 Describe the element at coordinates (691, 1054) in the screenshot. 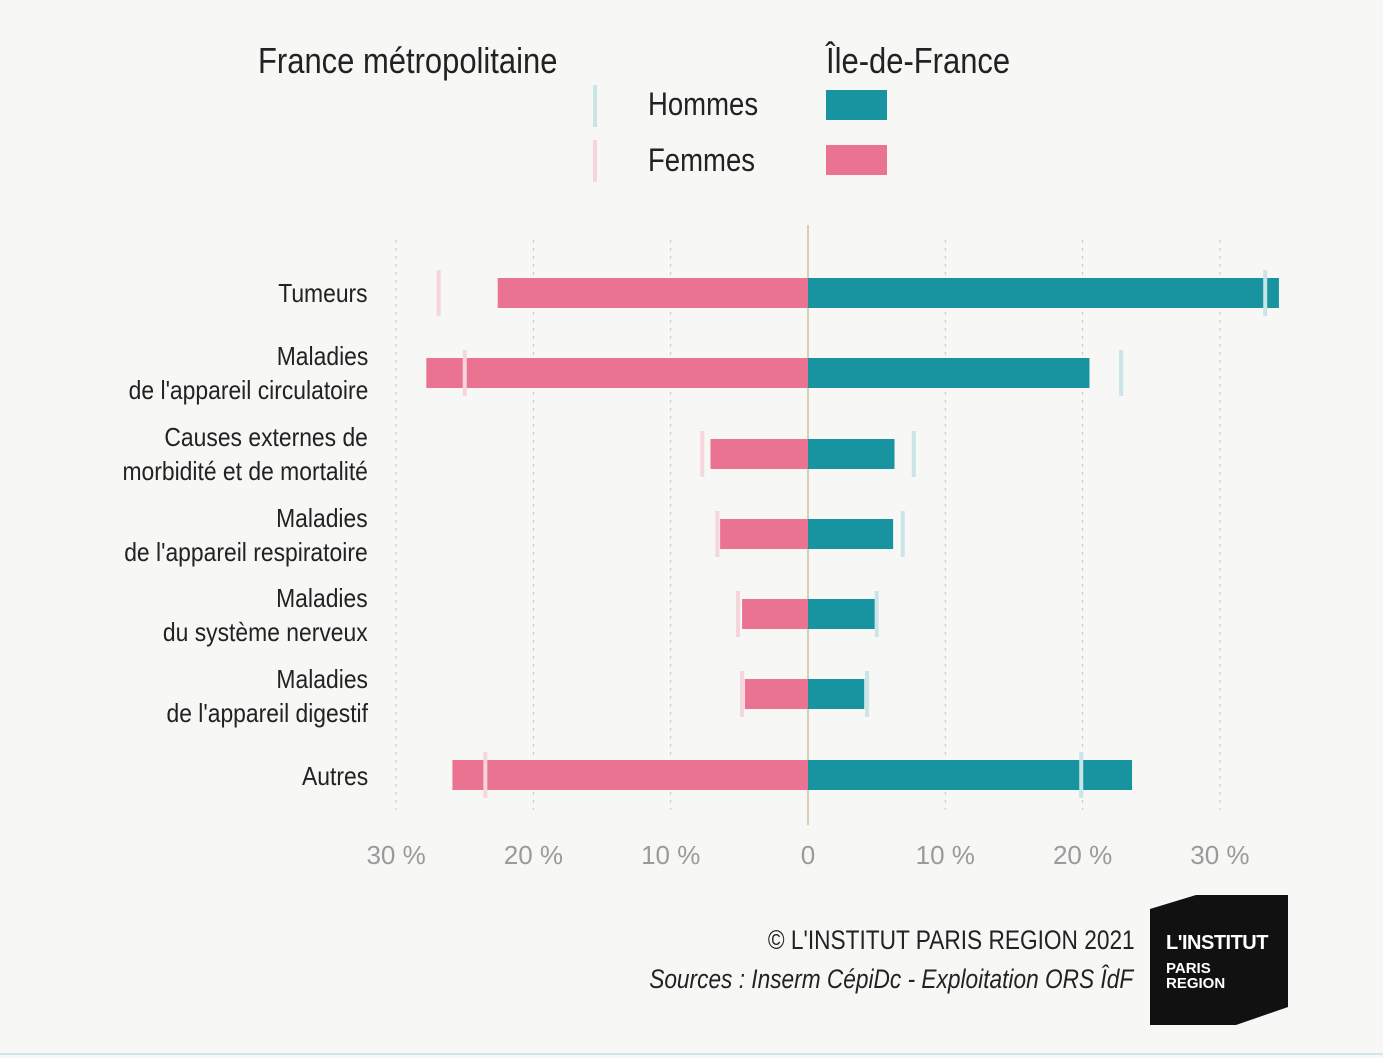

I see `bottom-border` at that location.